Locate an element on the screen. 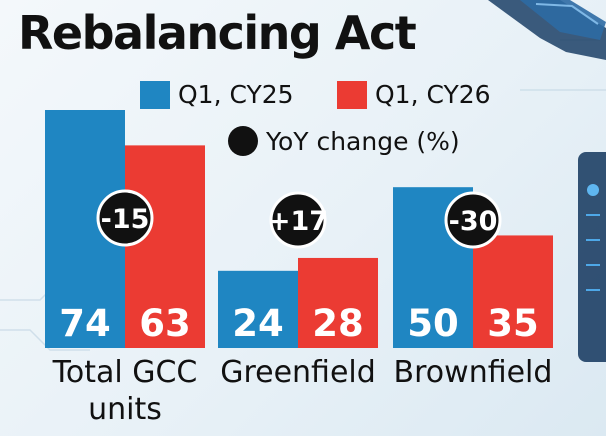 Image resolution: width=606 pixels, height=436 pixels. legend-item-yoy-change: YoY change (%) is located at coordinates (344, 141).